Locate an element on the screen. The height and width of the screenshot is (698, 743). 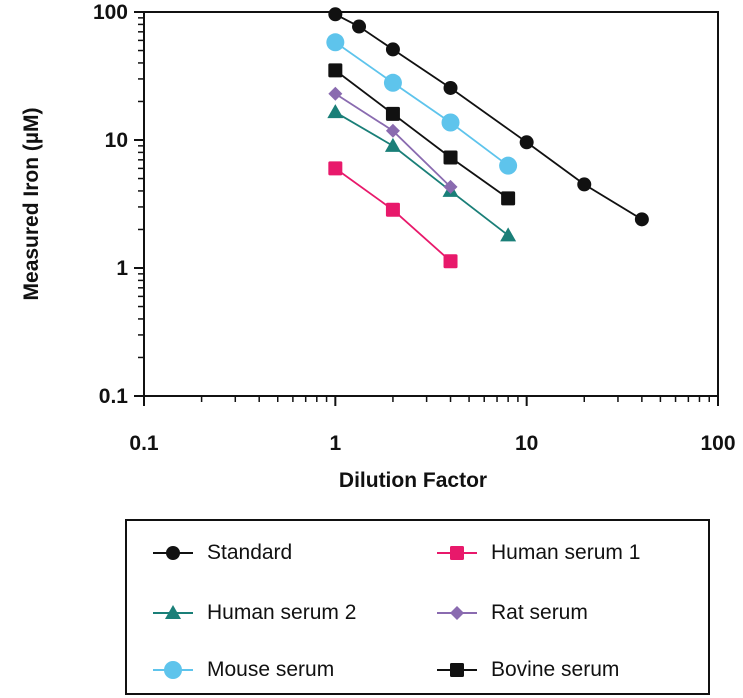
x-tick-label: 1 is located at coordinates (335, 443).